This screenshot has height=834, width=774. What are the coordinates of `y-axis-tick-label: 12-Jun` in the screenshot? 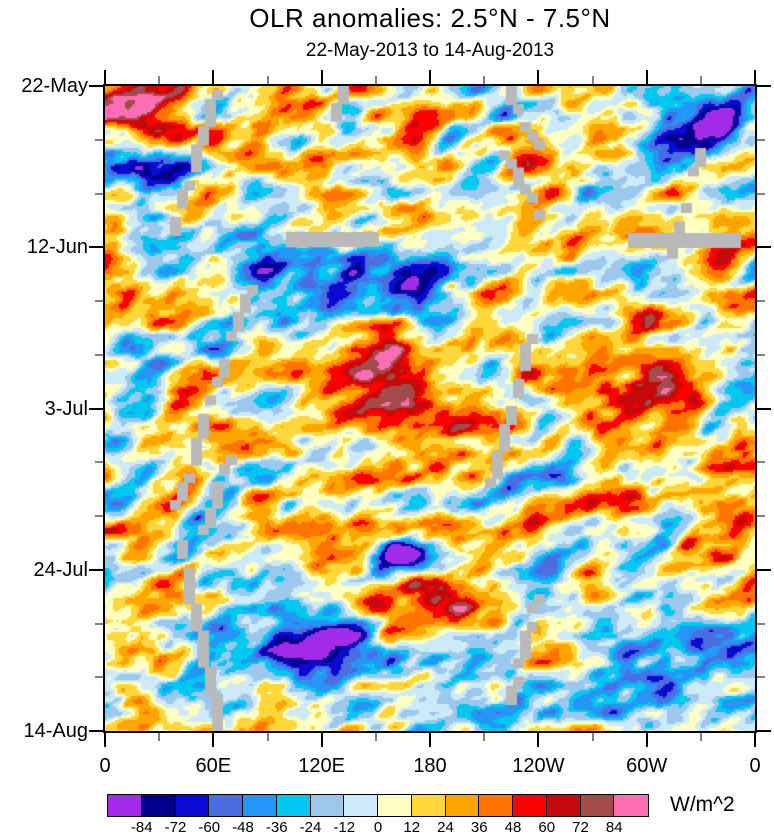 It's located at (57, 247).